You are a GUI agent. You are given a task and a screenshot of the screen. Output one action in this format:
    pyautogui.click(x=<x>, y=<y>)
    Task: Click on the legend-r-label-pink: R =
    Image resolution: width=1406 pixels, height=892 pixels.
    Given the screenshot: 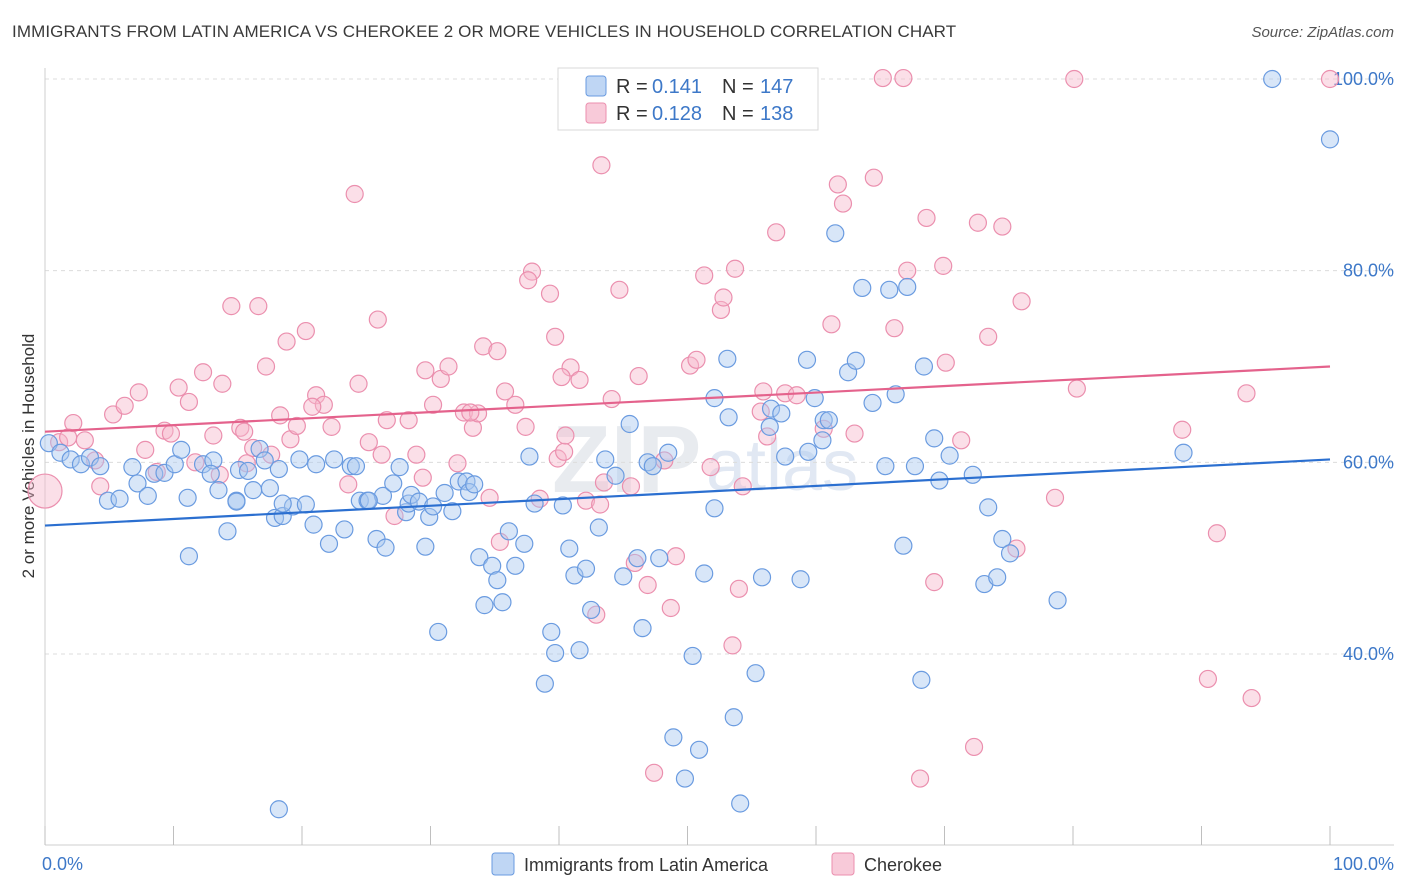 What is the action you would take?
    pyautogui.click(x=632, y=114)
    